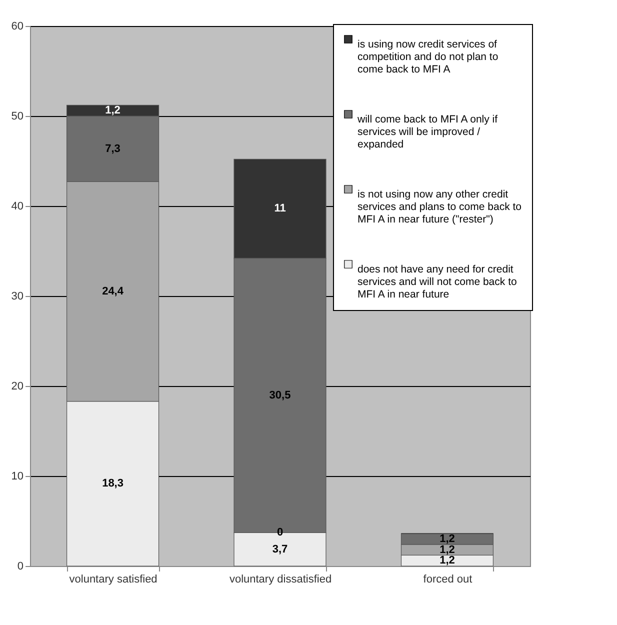 The width and height of the screenshot is (617, 625). I want to click on x-tick-label: voluntary dissatisfied, so click(280, 580).